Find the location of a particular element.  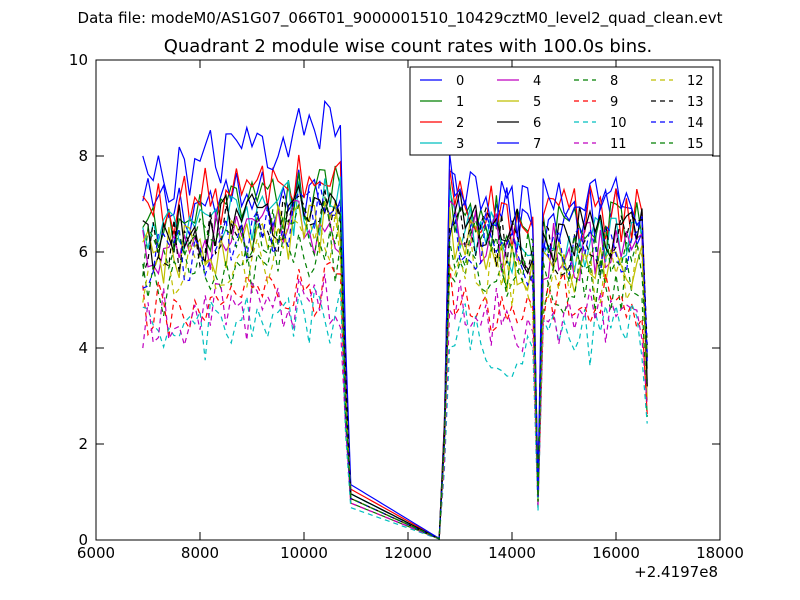

legend-label-5: 5 is located at coordinates (537, 102).